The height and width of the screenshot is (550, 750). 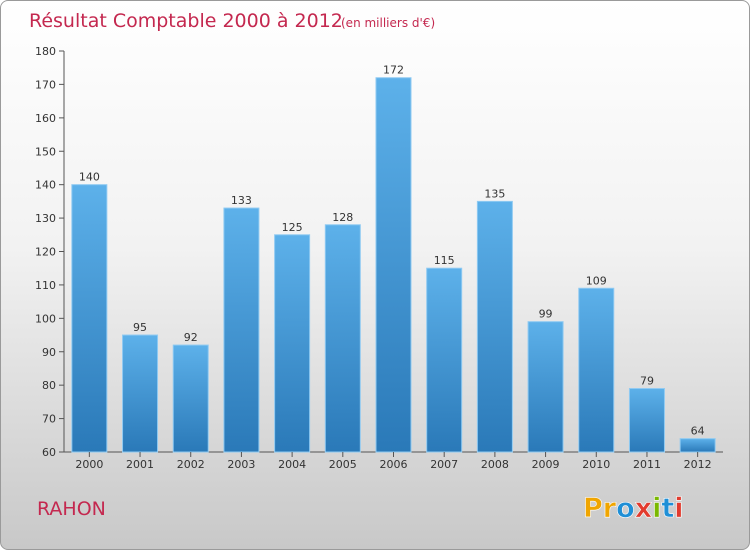 What do you see at coordinates (45, 84) in the screenshot?
I see `y-tick-label: 170` at bounding box center [45, 84].